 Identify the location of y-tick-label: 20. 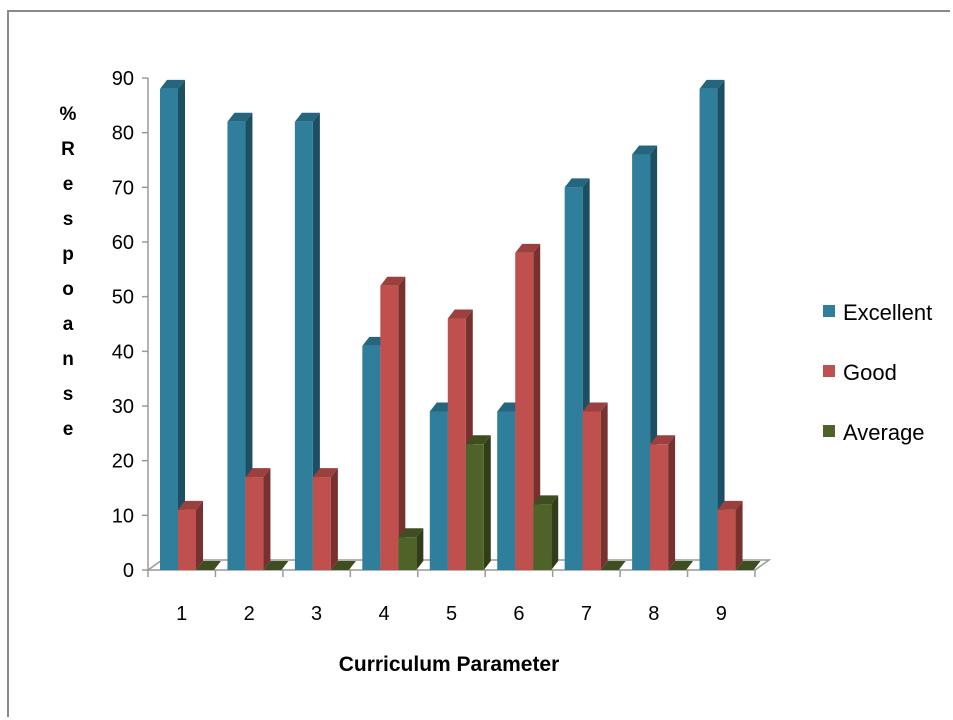
(123, 462).